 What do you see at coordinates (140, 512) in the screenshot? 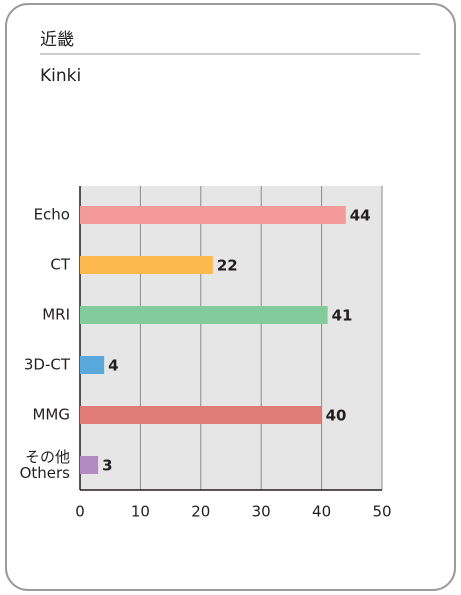
I see `x-tick-label: 10` at bounding box center [140, 512].